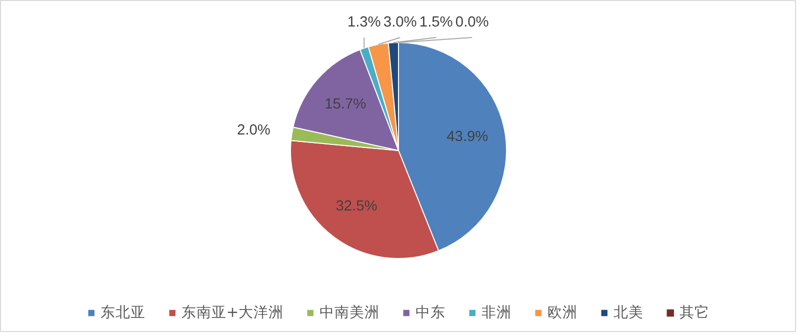 The height and width of the screenshot is (336, 800). Describe the element at coordinates (629, 312) in the screenshot. I see `legend-label: 北美` at that location.